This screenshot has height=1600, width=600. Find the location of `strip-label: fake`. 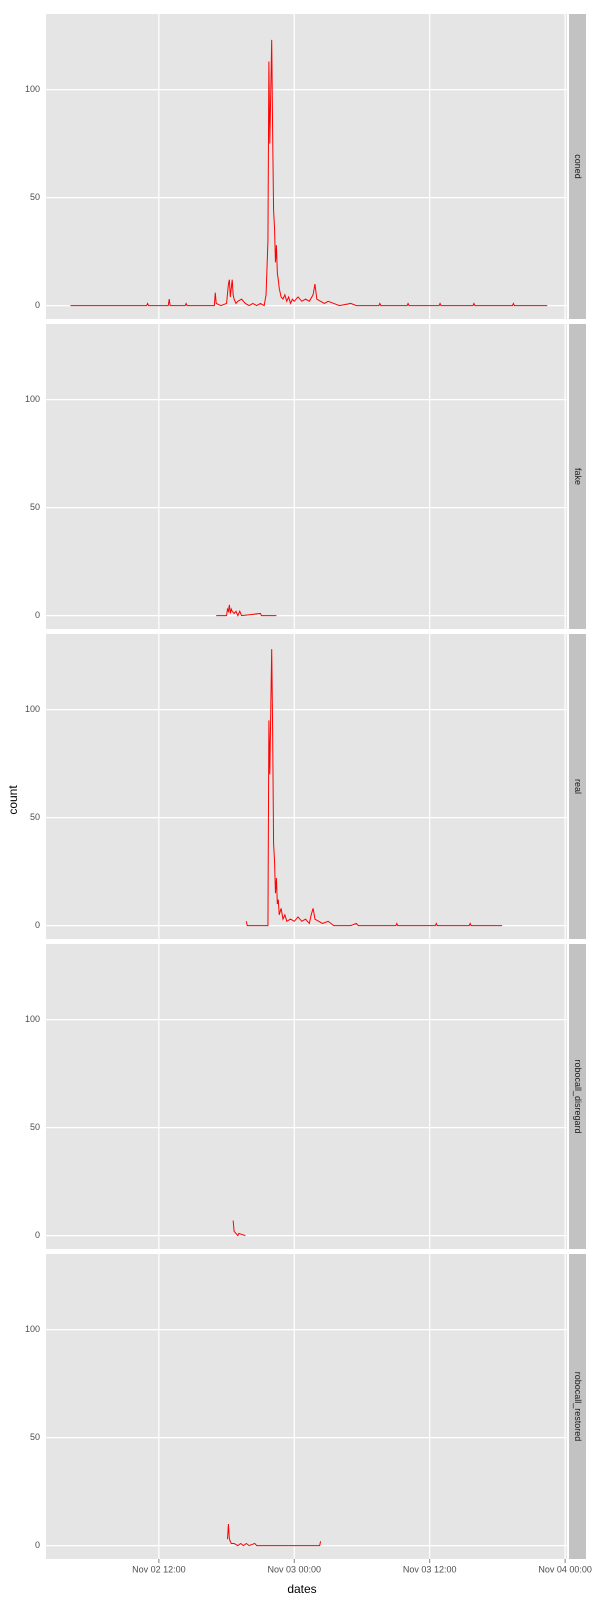

strip-label: fake is located at coordinates (578, 476).